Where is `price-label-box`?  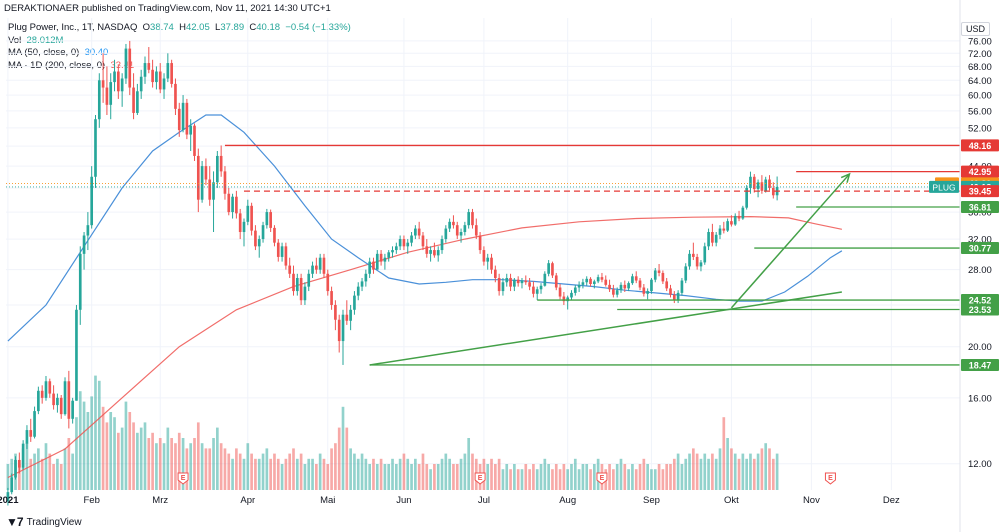
price-label-box is located at coordinates (980, 171).